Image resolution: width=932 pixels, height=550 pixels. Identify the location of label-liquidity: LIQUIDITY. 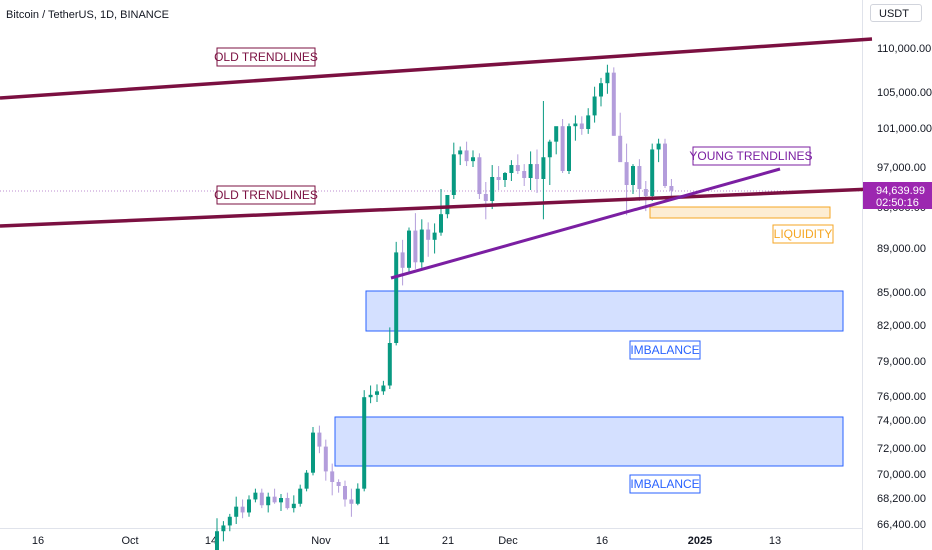
(803, 234).